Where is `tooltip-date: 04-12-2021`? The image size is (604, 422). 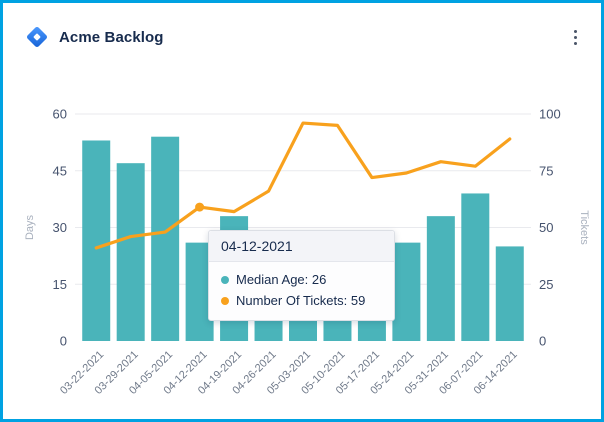
tooltip-date: 04-12-2021 is located at coordinates (301, 246).